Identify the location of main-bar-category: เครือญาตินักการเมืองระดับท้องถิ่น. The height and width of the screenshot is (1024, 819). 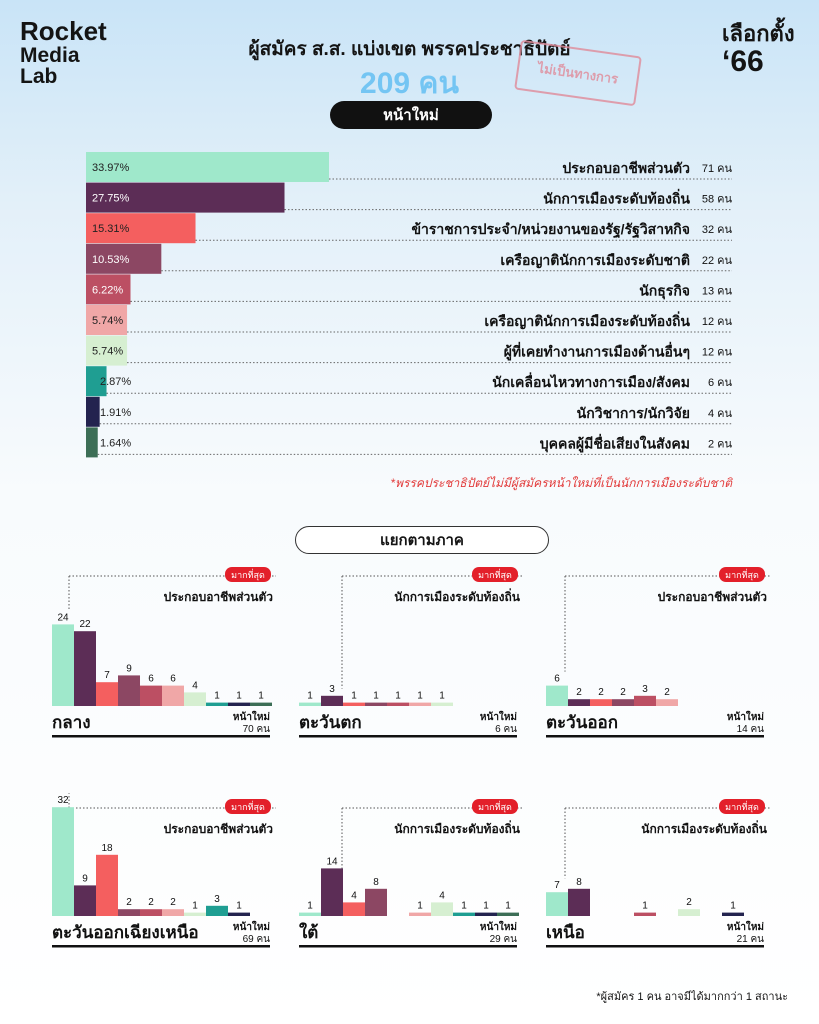
(587, 320).